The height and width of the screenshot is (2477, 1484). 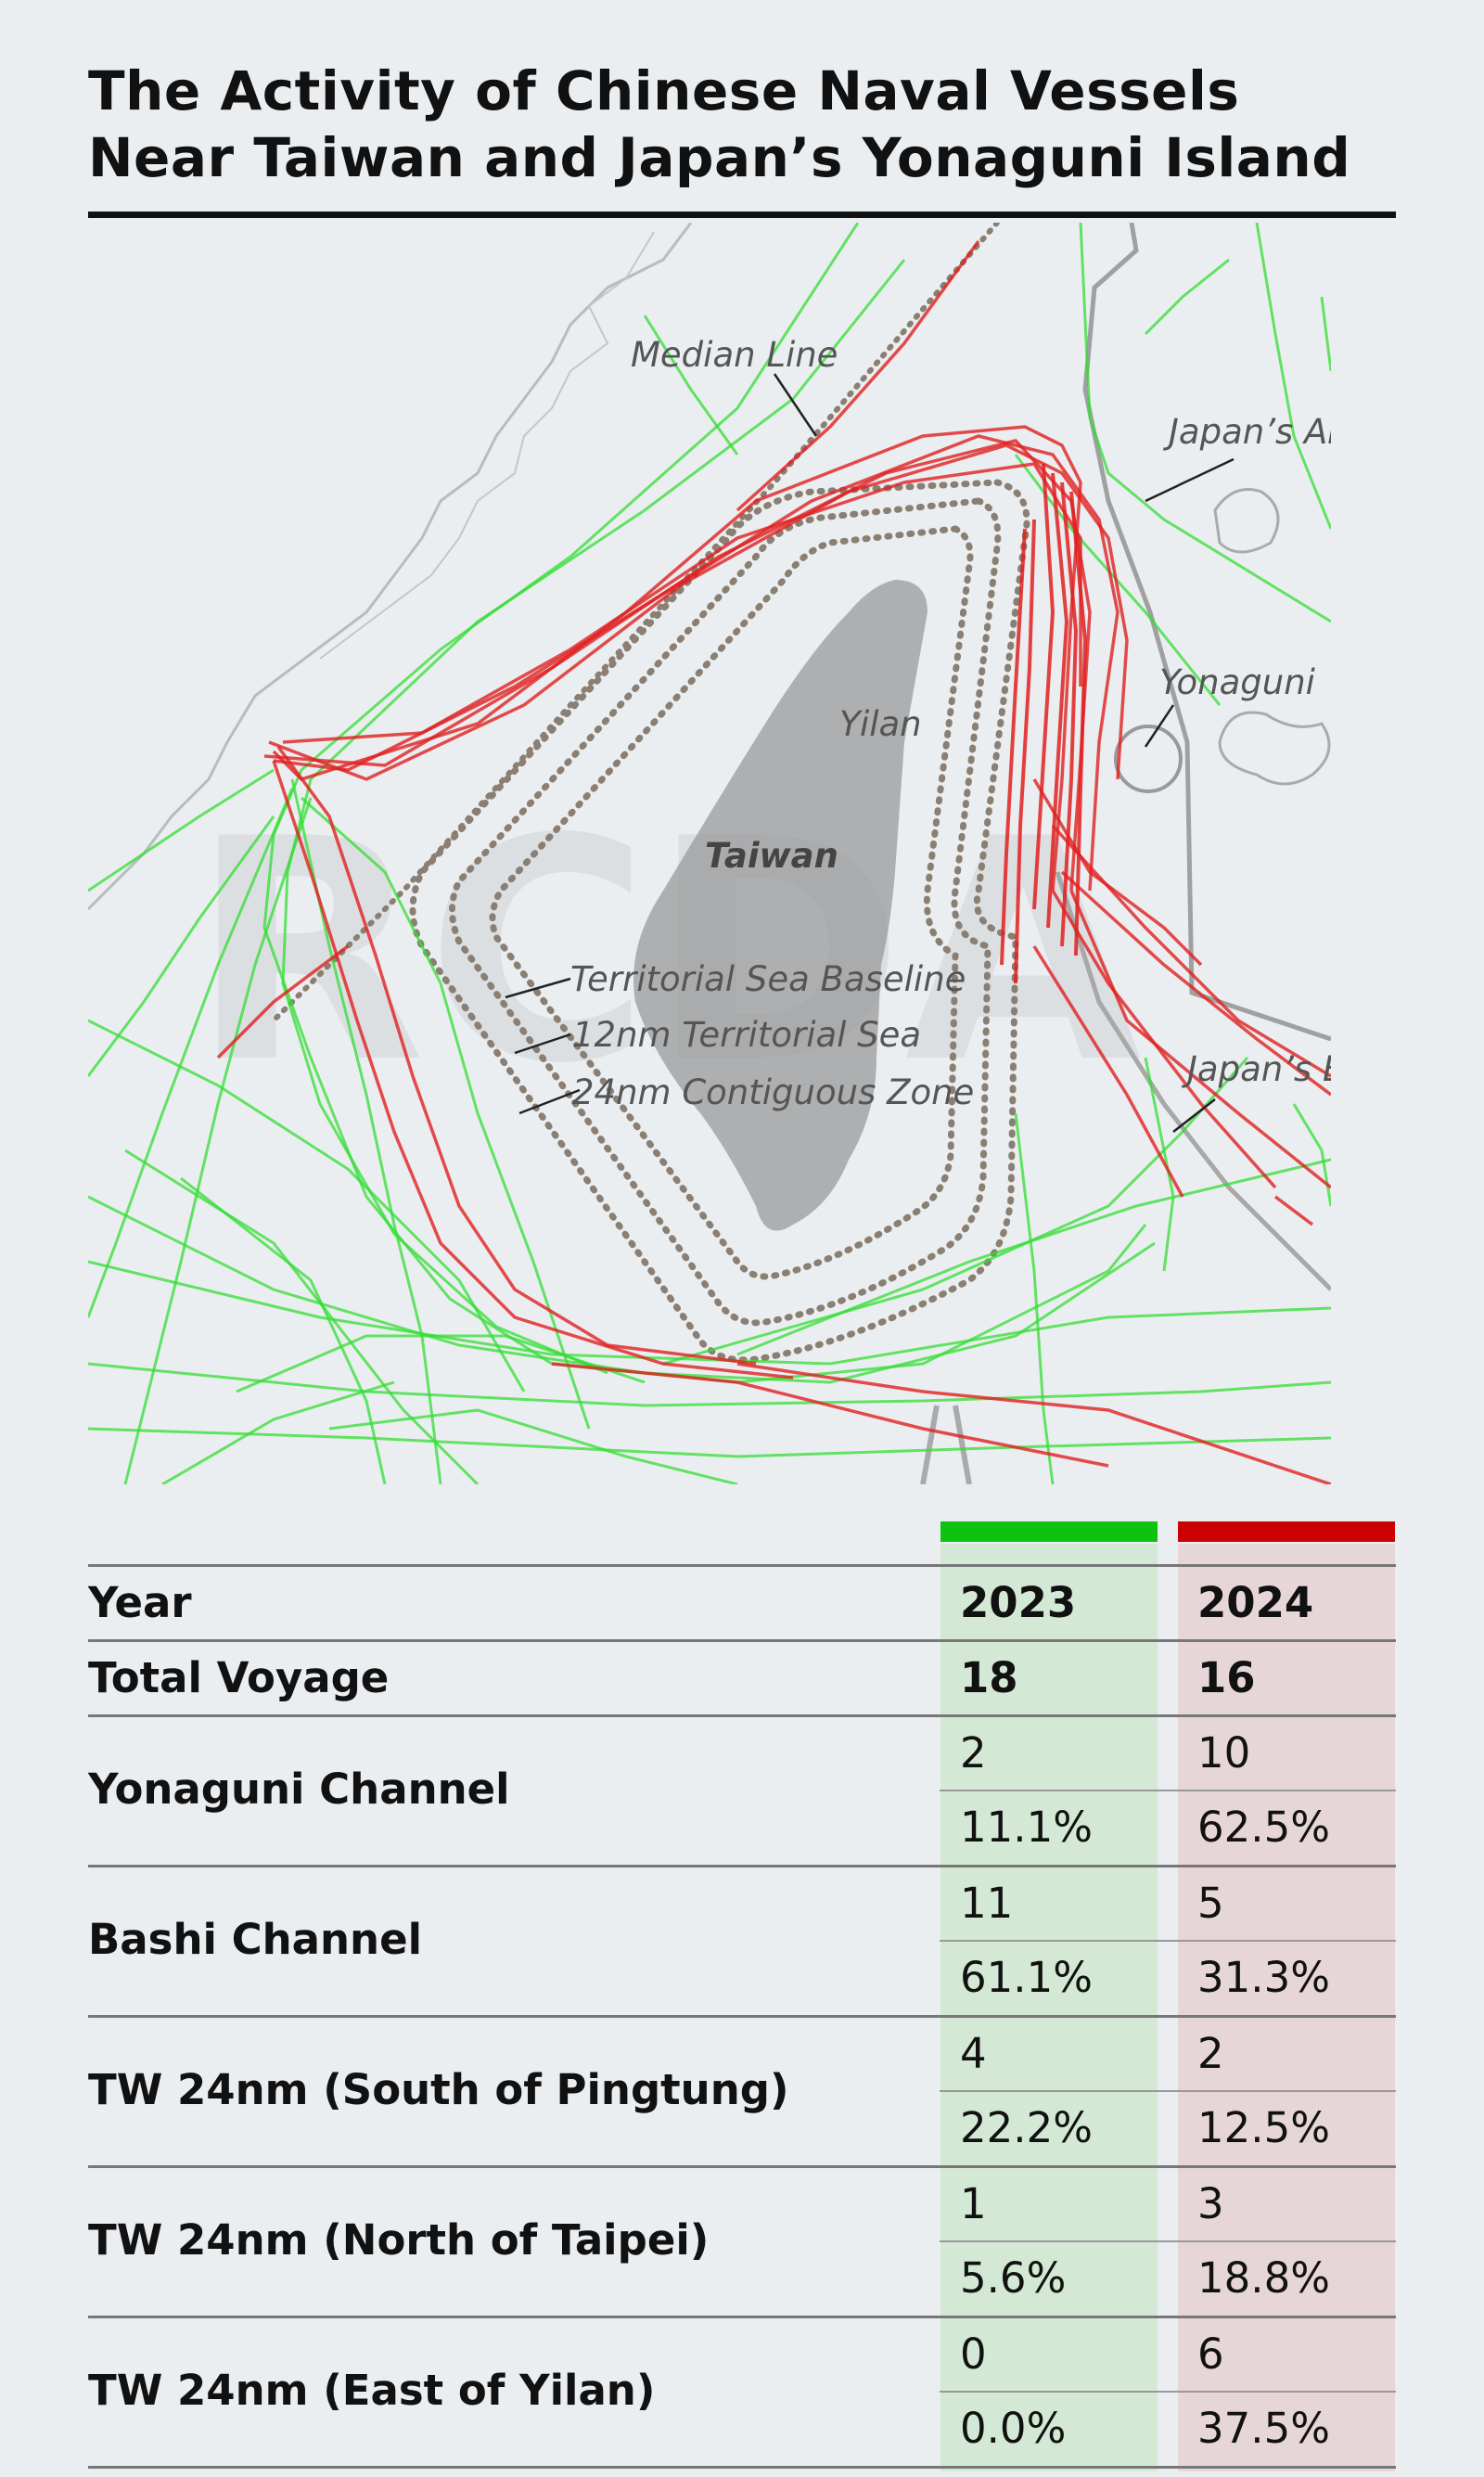 I want to click on median-line-label: Median Line, so click(x=734, y=355).